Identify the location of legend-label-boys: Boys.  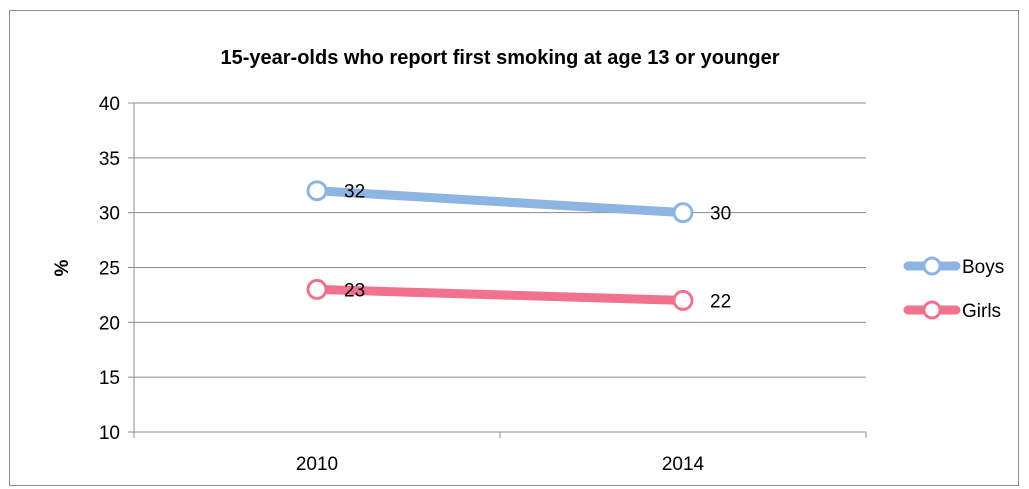
(983, 267).